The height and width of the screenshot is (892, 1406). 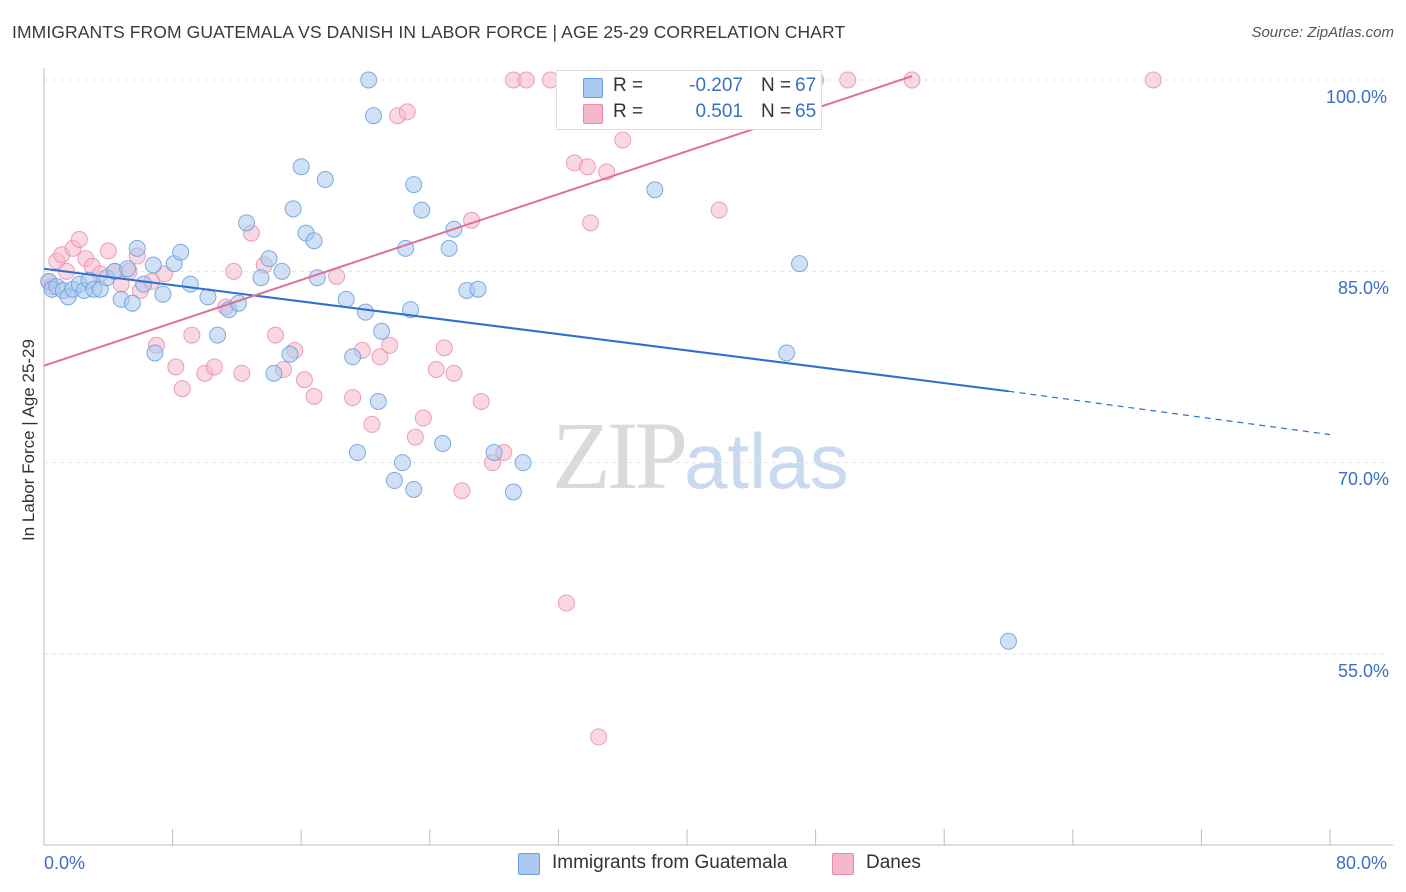 I want to click on source-credit: Source: ZipAtlas.com, so click(x=1322, y=32).